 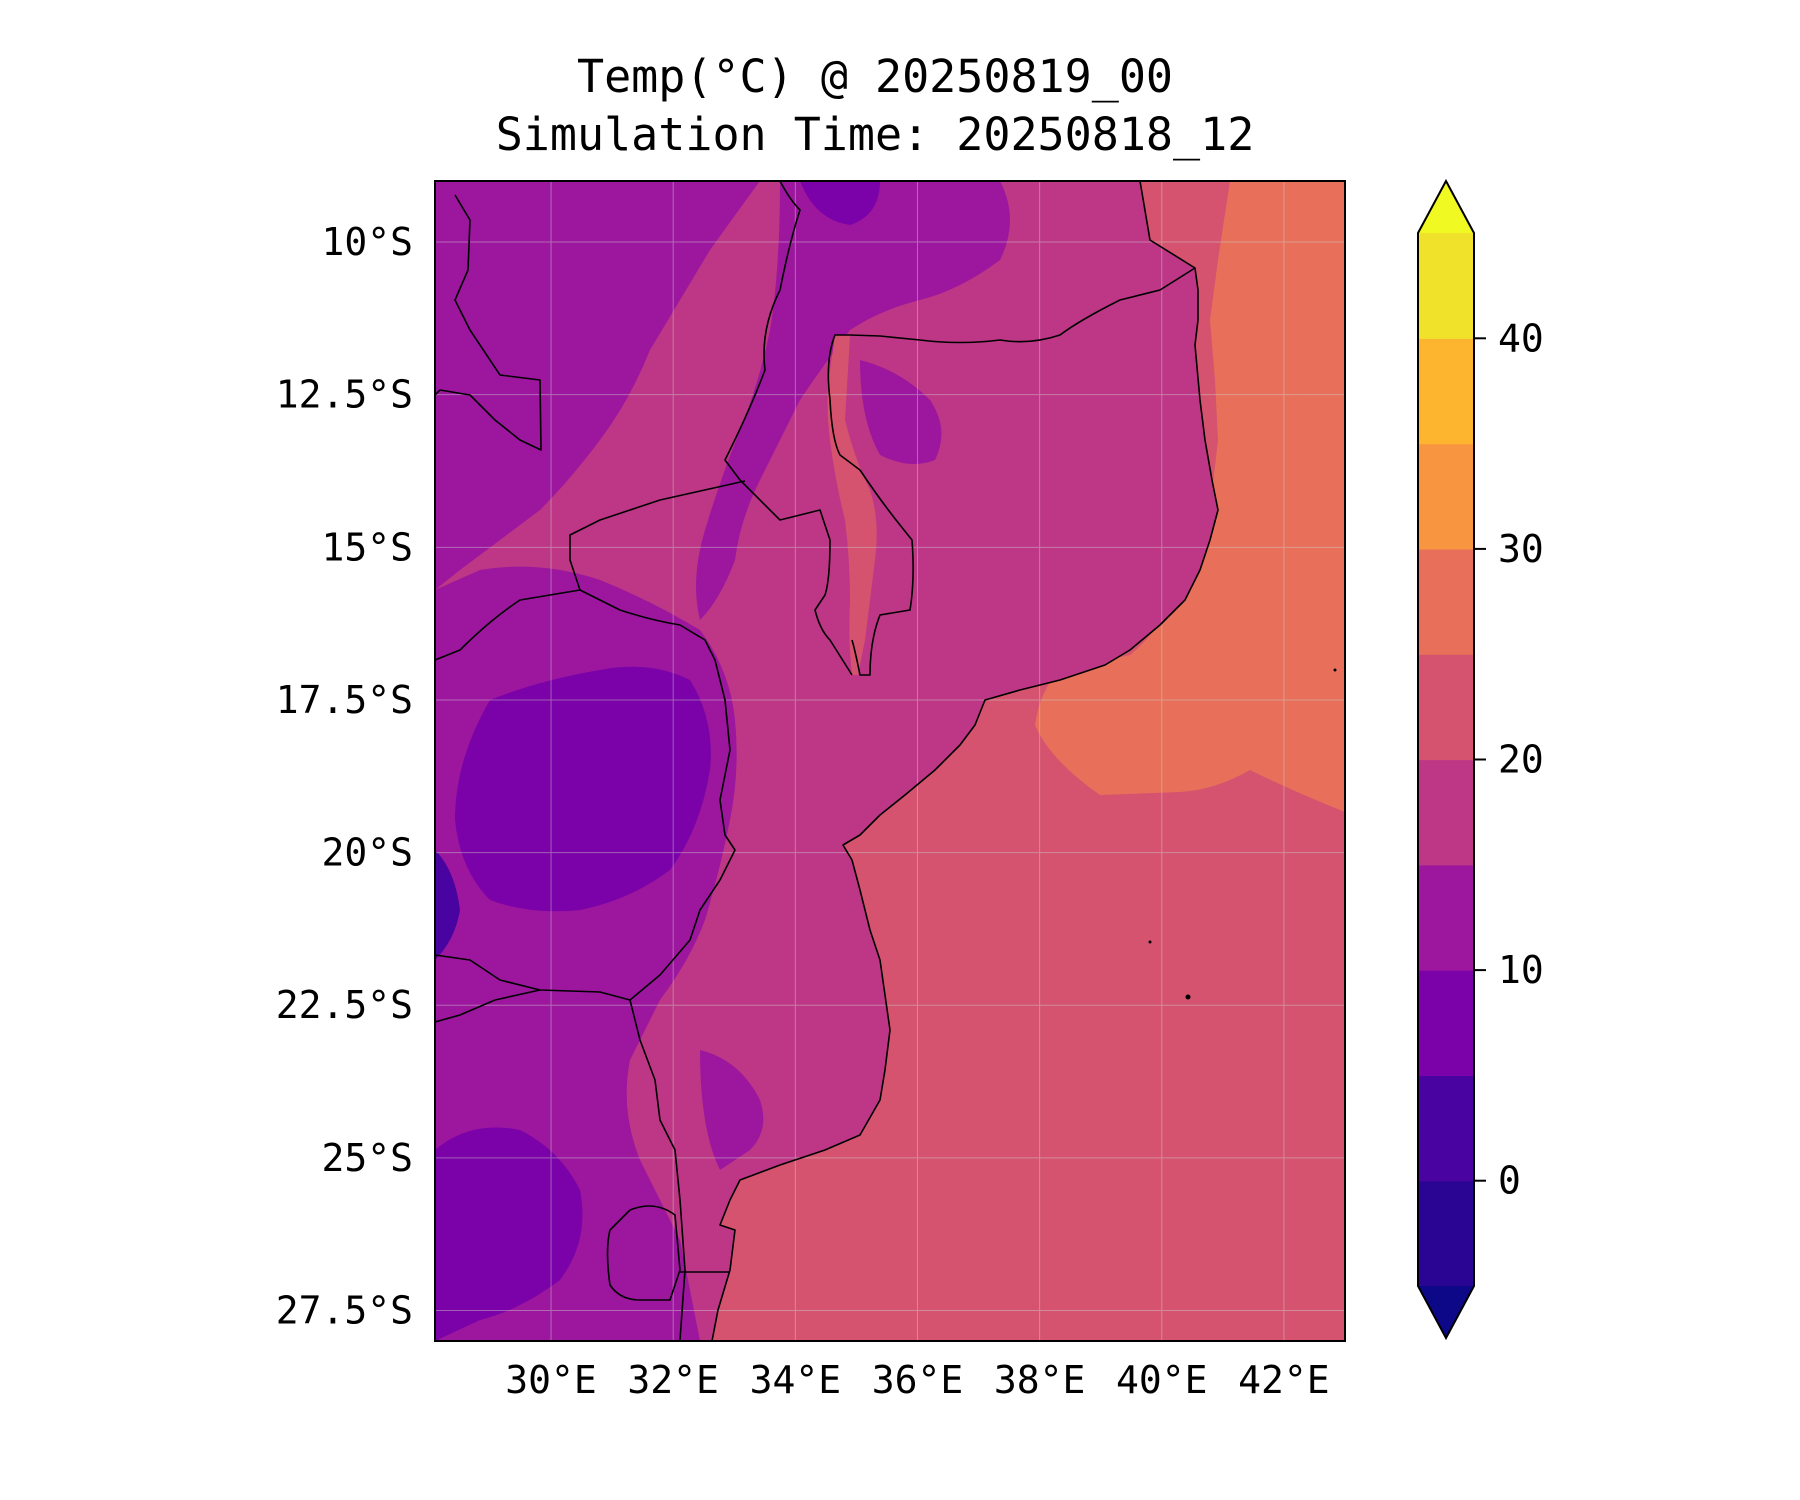 What do you see at coordinates (1446, 1312) in the screenshot?
I see `colorbar-extend-min` at bounding box center [1446, 1312].